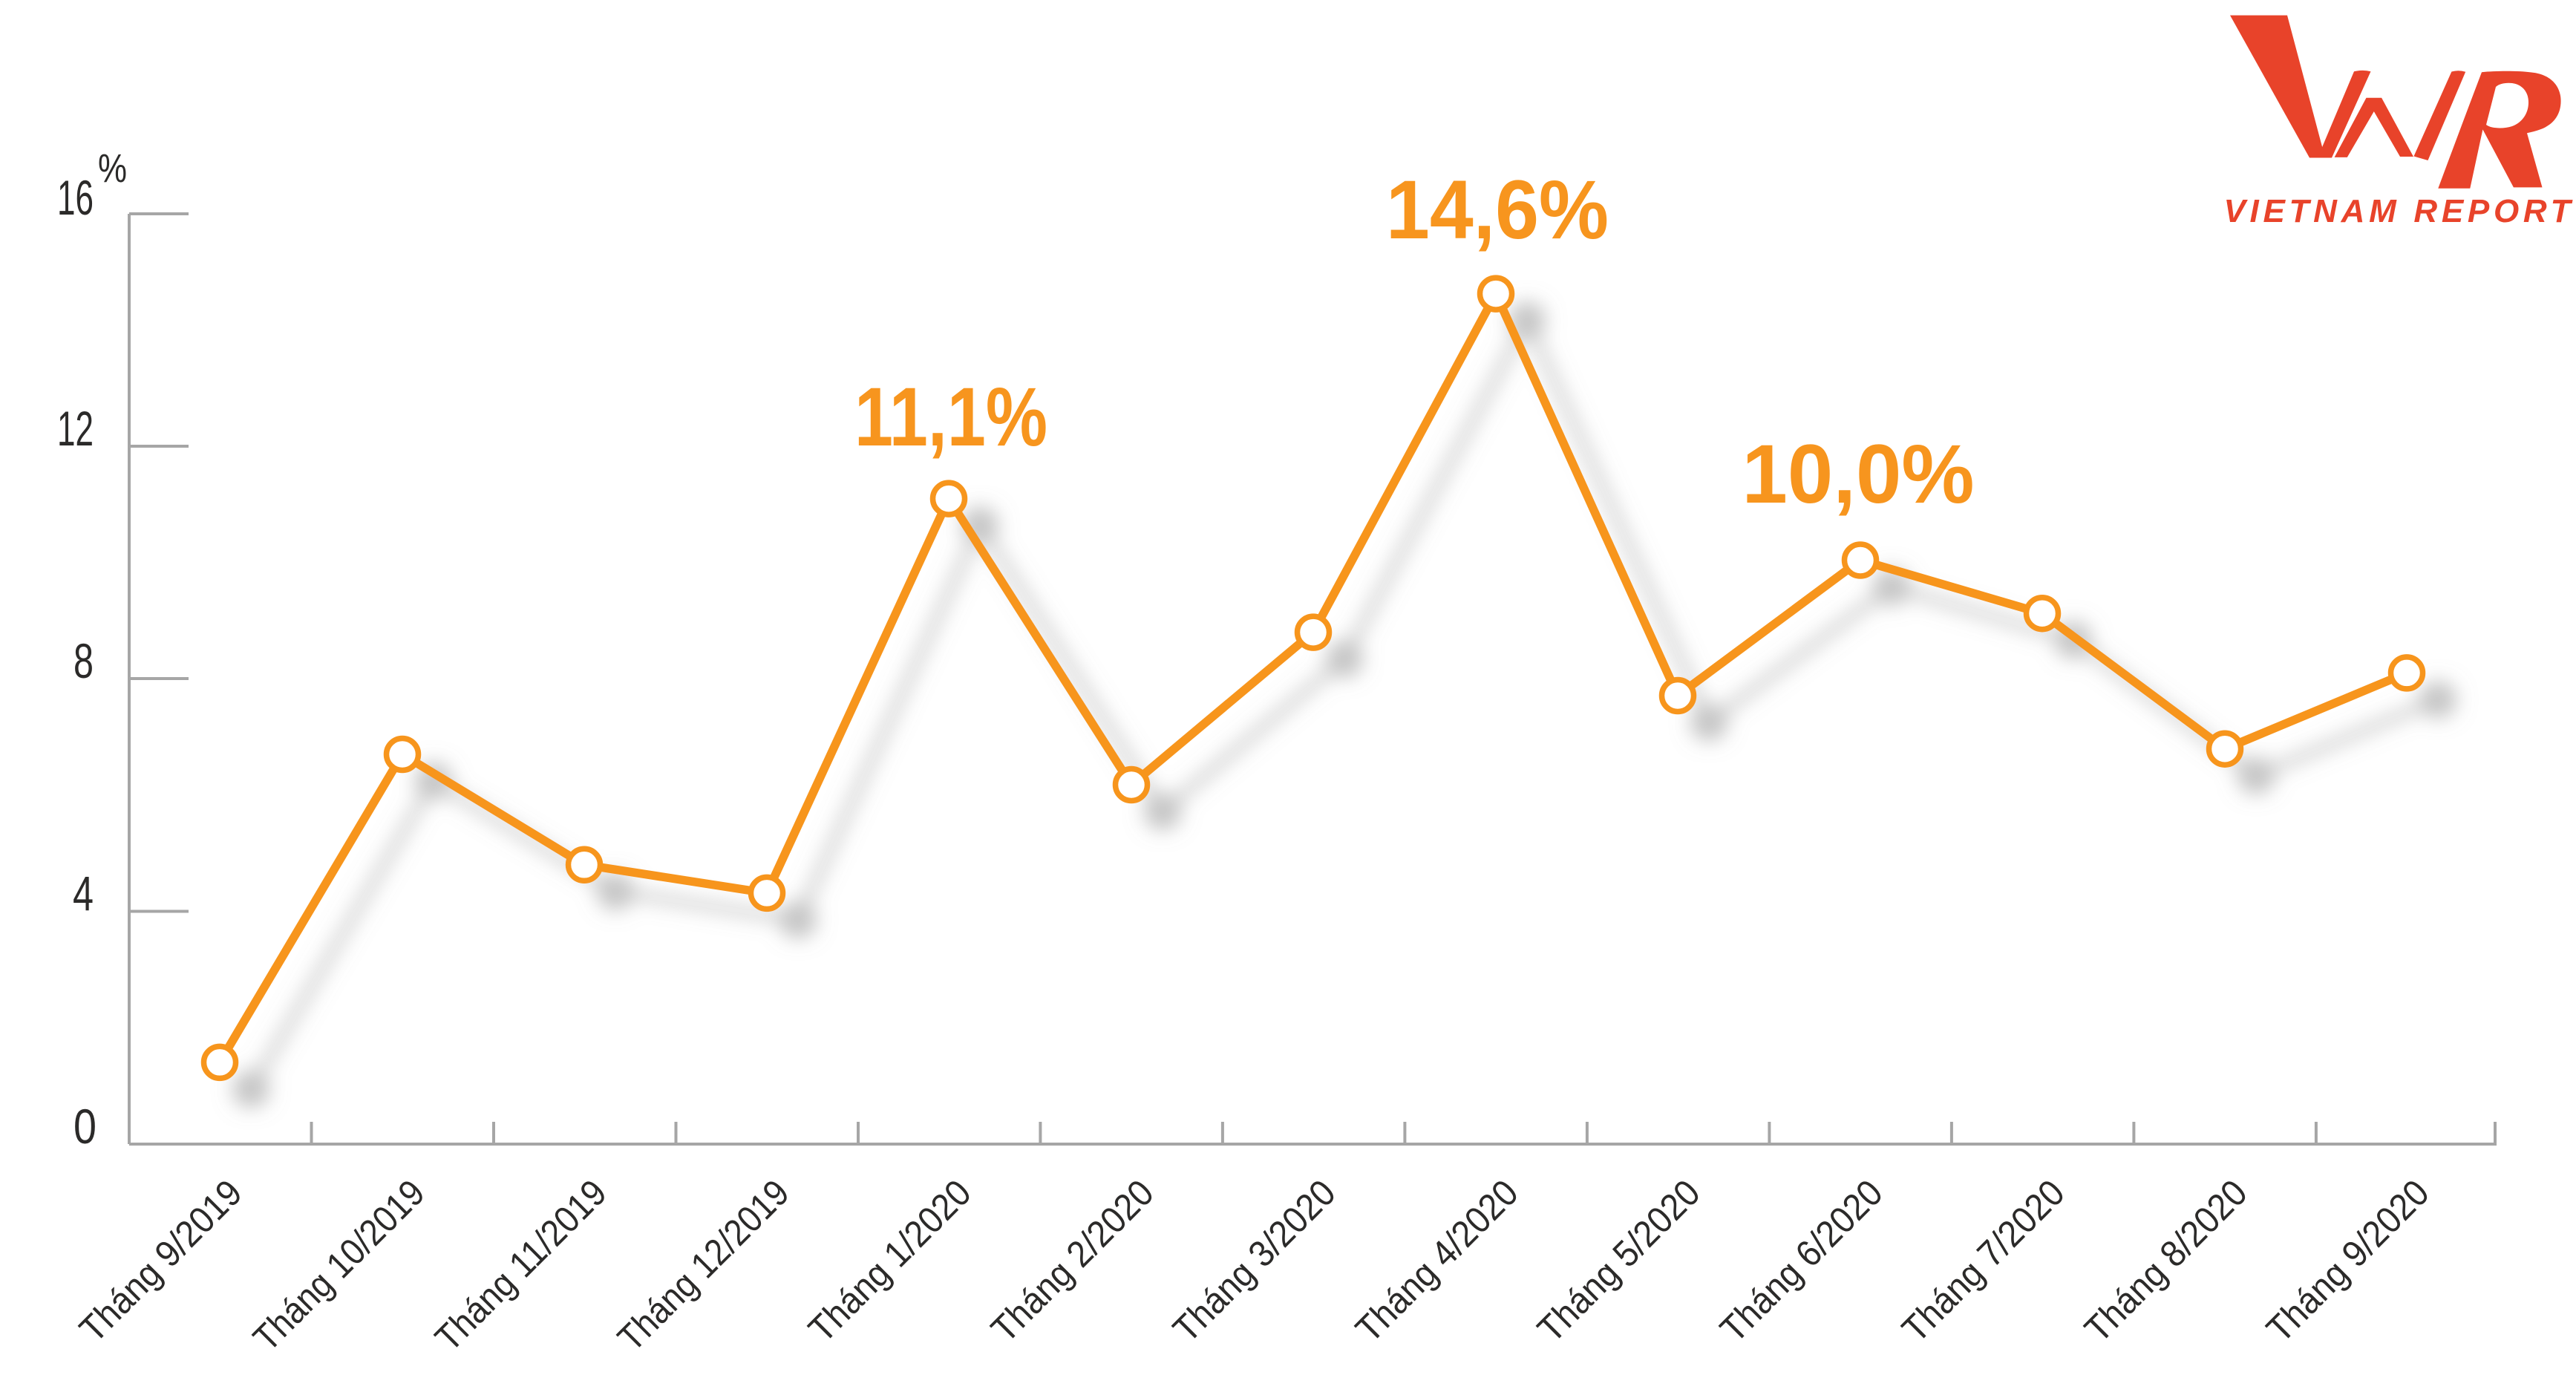  Describe the element at coordinates (1858, 474) in the screenshot. I see `svg-text: 10,0%` at that location.